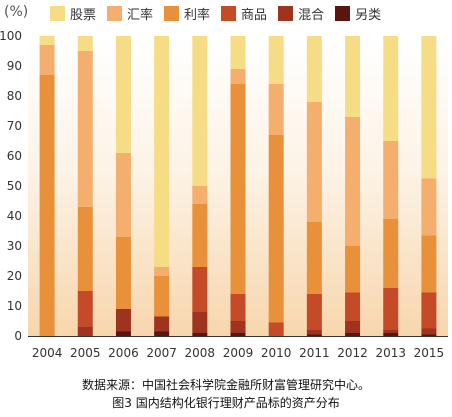  Describe the element at coordinates (14, 96) in the screenshot. I see `y-tick-label: 80` at that location.